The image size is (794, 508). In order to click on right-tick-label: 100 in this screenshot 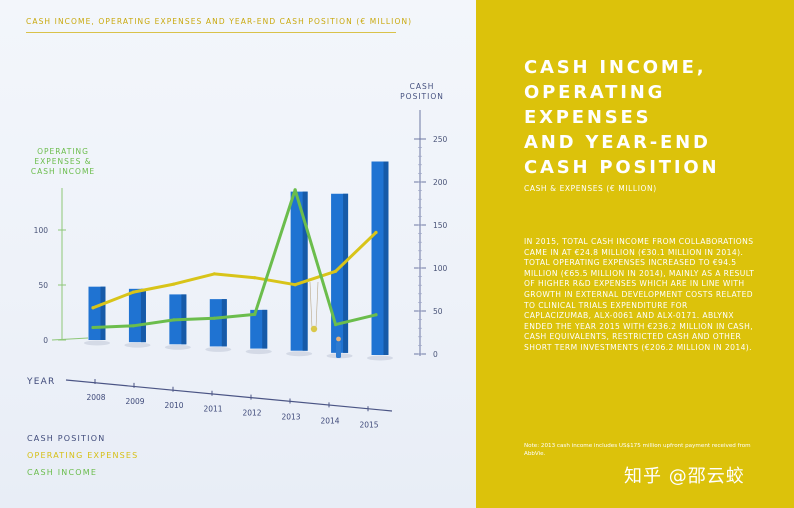, I will do `click(440, 268)`.